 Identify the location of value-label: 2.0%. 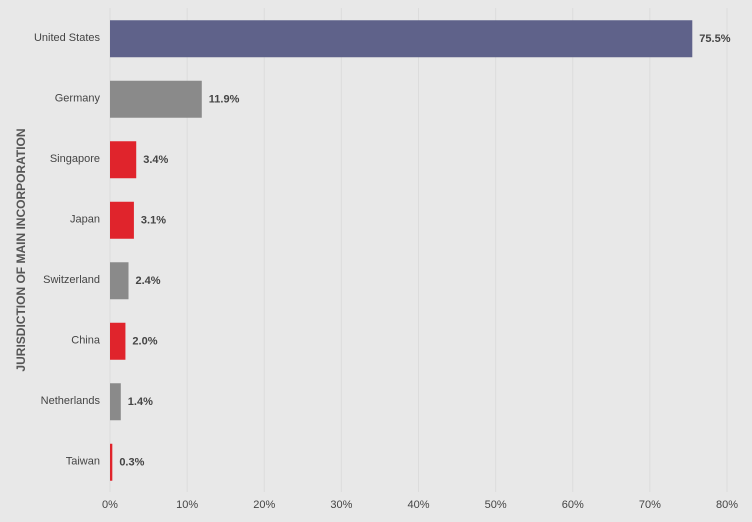
(144, 342).